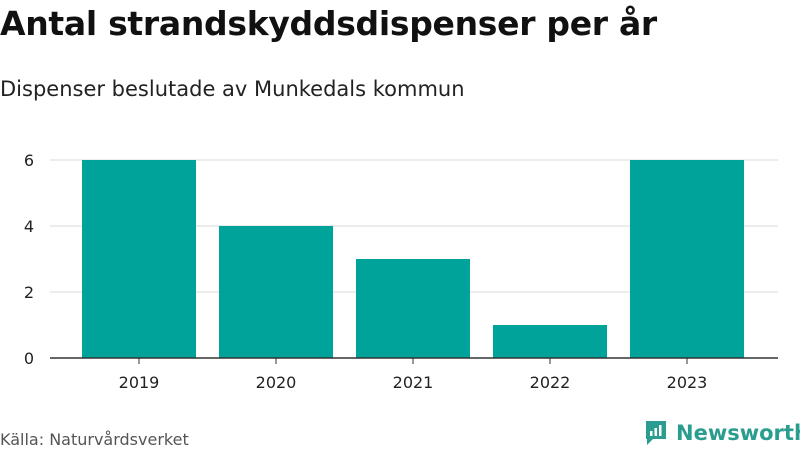 The height and width of the screenshot is (450, 800). I want to click on y-tick-label: 6, so click(29, 160).